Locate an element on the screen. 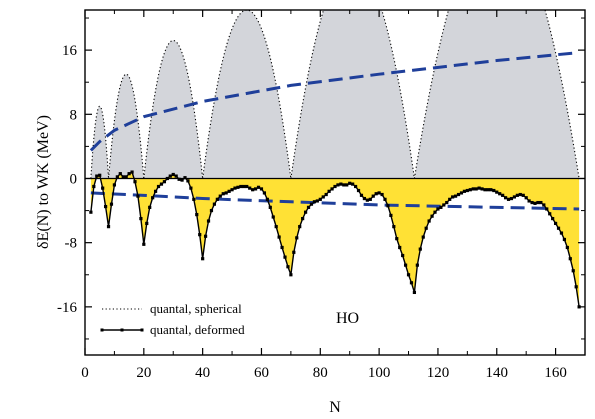 The width and height of the screenshot is (595, 419). x-tick-label: 20 is located at coordinates (143, 373).